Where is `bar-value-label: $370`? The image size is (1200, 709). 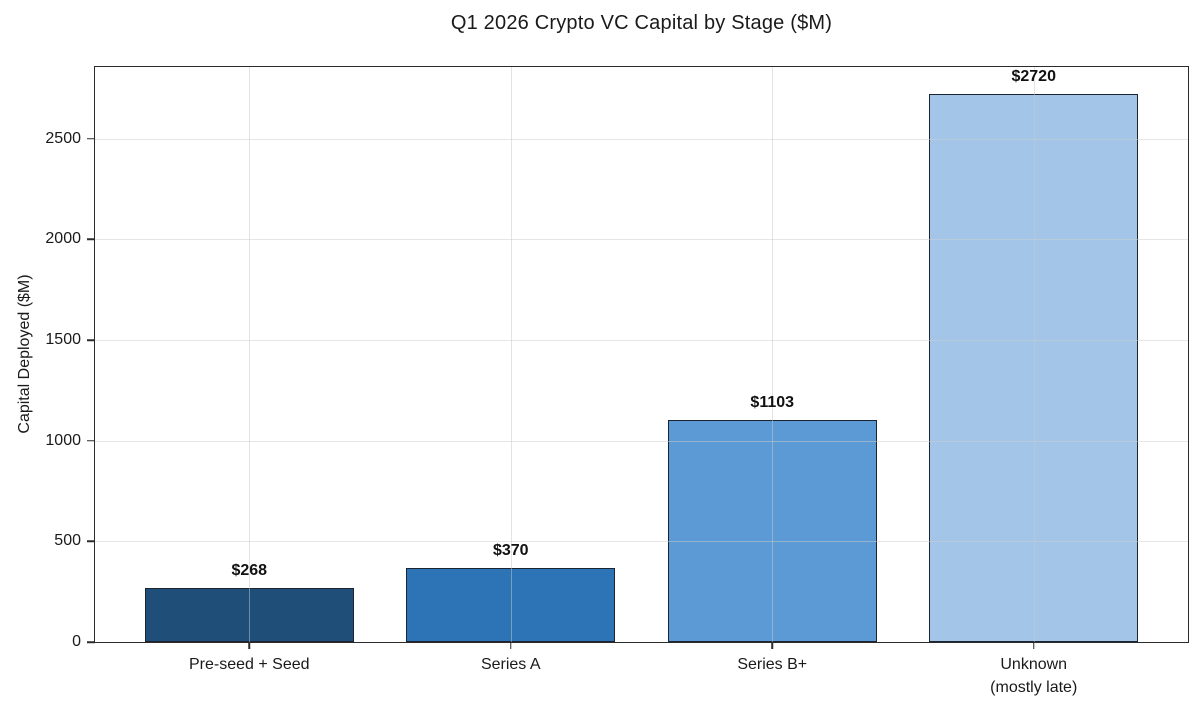 bar-value-label: $370 is located at coordinates (510, 550).